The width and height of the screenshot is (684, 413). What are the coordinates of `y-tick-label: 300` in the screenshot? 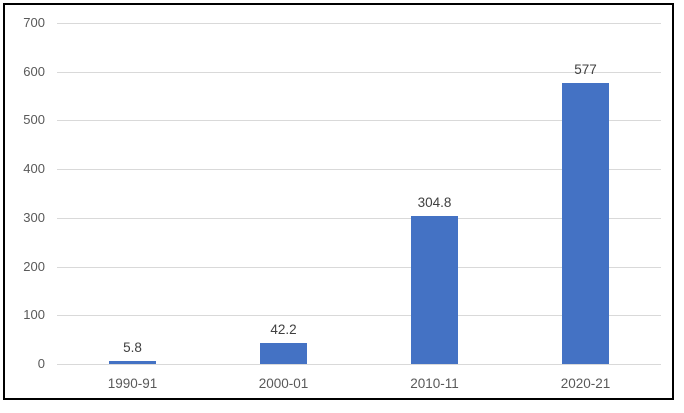 It's located at (34, 217).